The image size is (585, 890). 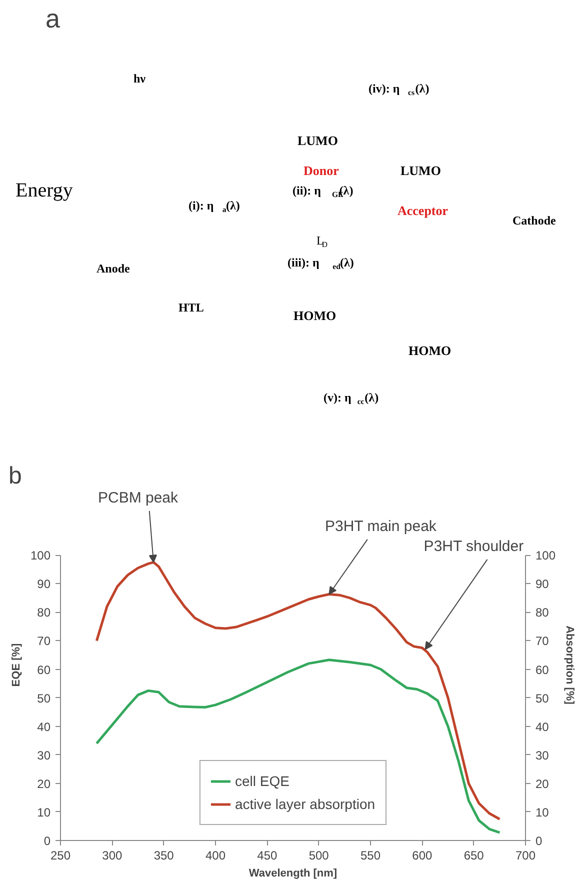 I want to click on y-tick-label: 80, so click(x=44, y=613).